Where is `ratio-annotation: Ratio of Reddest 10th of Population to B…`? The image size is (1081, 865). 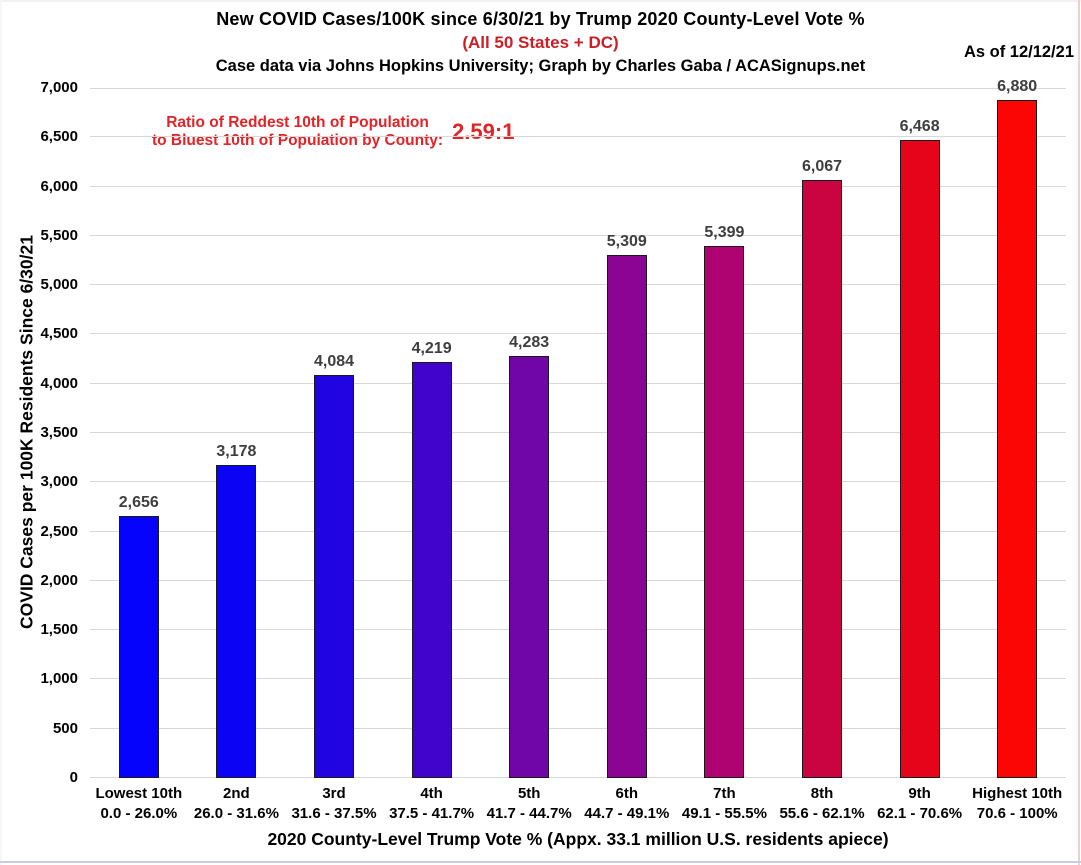
ratio-annotation: Ratio of Reddest 10th of Population to B… is located at coordinates (333, 132).